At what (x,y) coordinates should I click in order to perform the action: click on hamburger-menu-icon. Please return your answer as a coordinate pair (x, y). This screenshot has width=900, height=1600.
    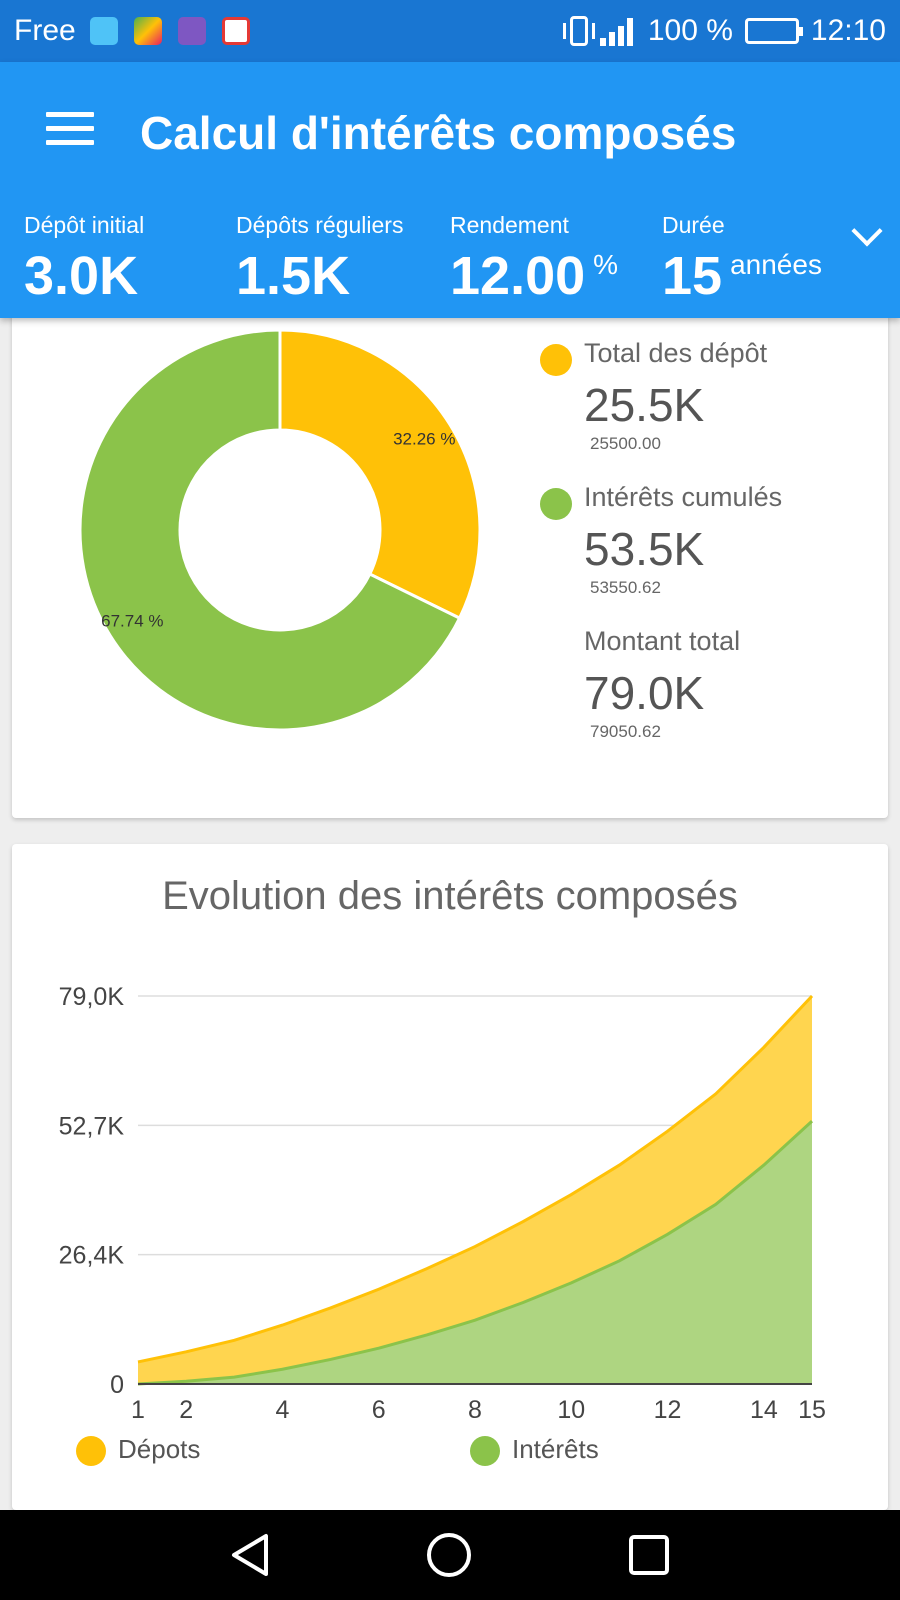
    Looking at the image, I should click on (70, 130).